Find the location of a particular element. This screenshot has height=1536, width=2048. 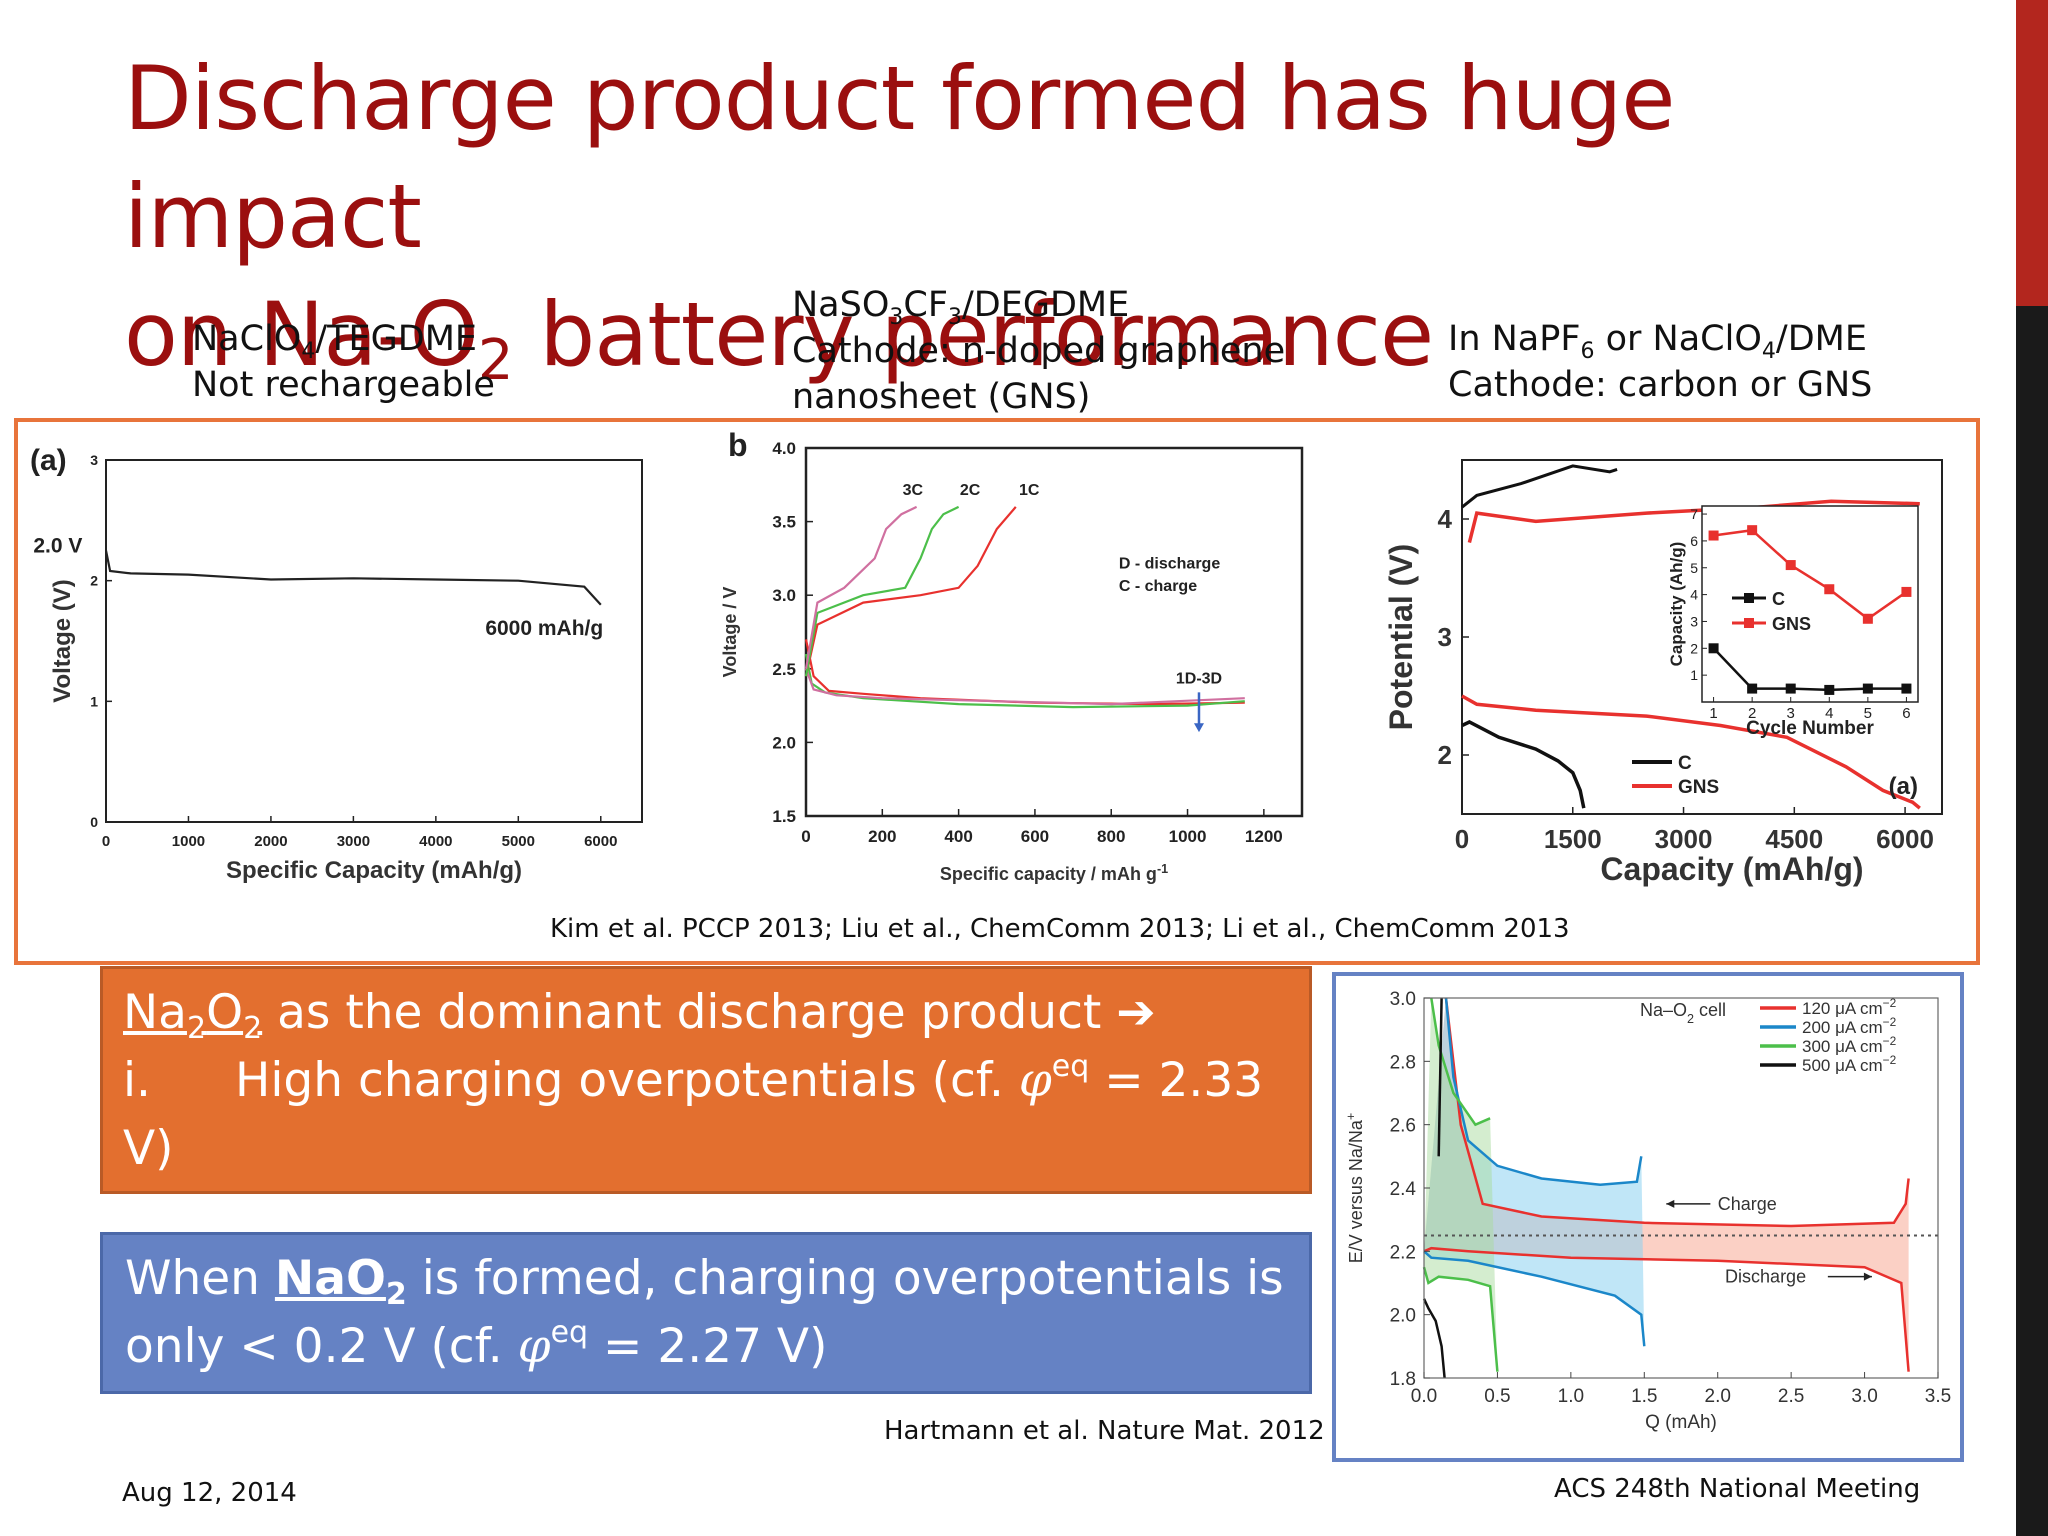

chart-d-xtick-label: 3.0 is located at coordinates (1864, 1396).